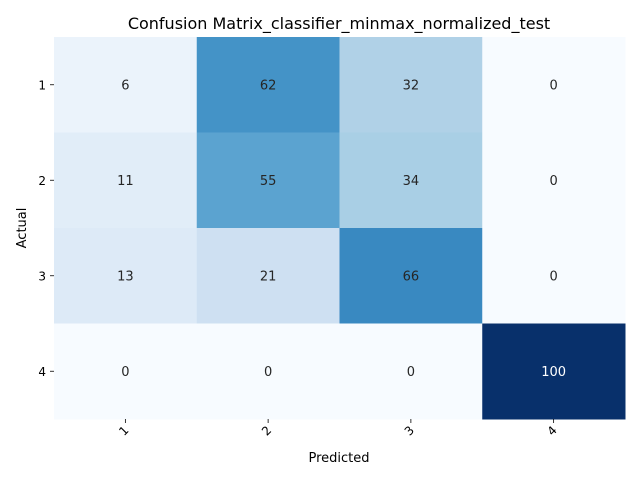 The image size is (640, 485). I want to click on y-axis-ticks: 1 2 3 4, so click(46, 228).